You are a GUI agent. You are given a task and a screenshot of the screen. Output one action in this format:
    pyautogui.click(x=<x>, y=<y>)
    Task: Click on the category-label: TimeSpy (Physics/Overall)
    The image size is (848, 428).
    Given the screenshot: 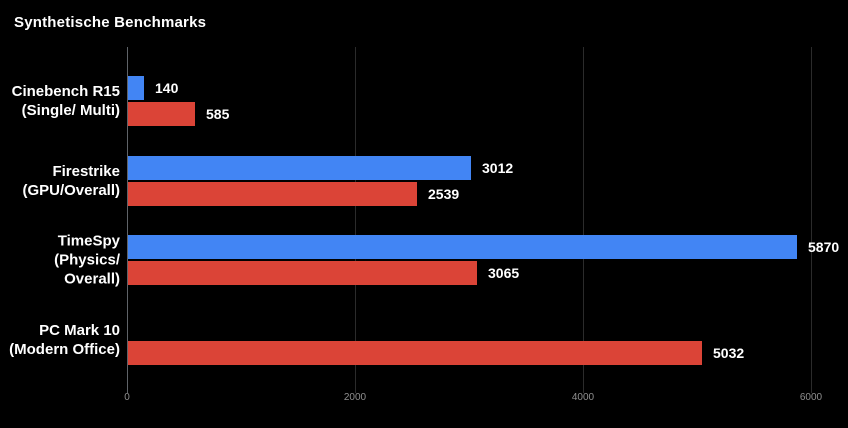 What is the action you would take?
    pyautogui.click(x=60, y=260)
    